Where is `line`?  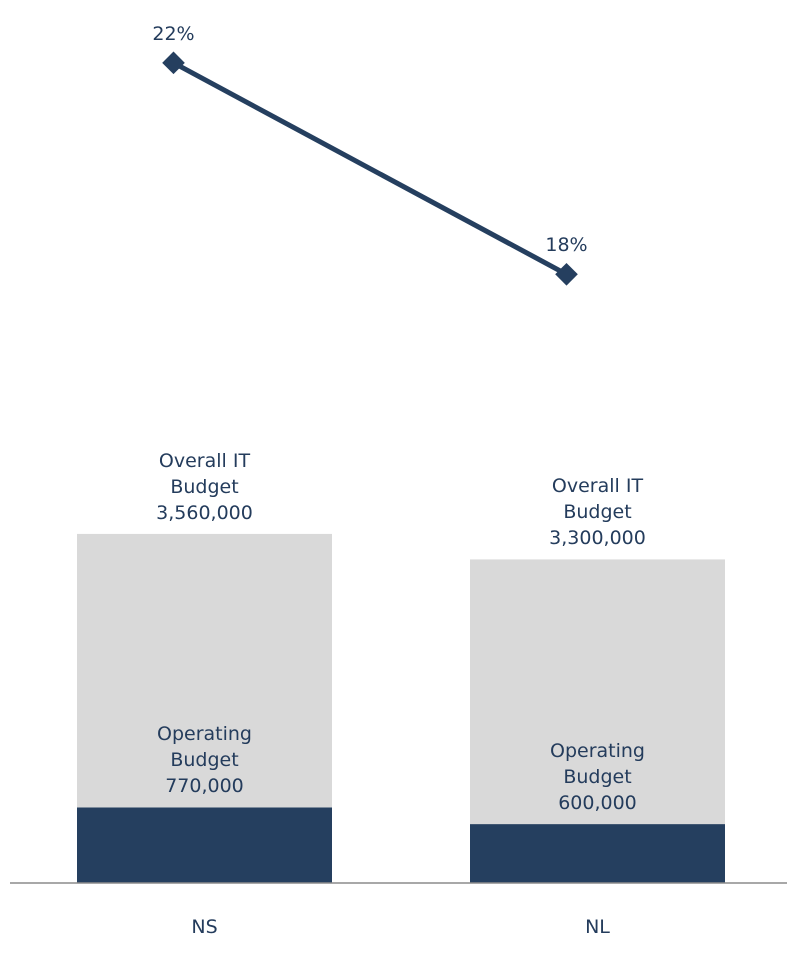 line is located at coordinates (370, 168).